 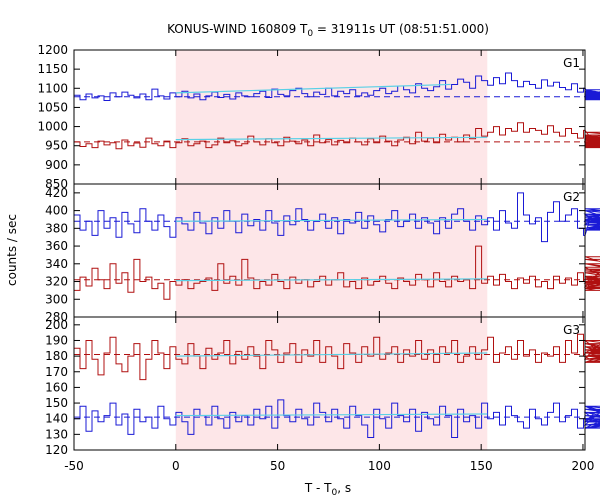 I want to click on y-tick-label-g1: 1150, so click(x=52, y=69).